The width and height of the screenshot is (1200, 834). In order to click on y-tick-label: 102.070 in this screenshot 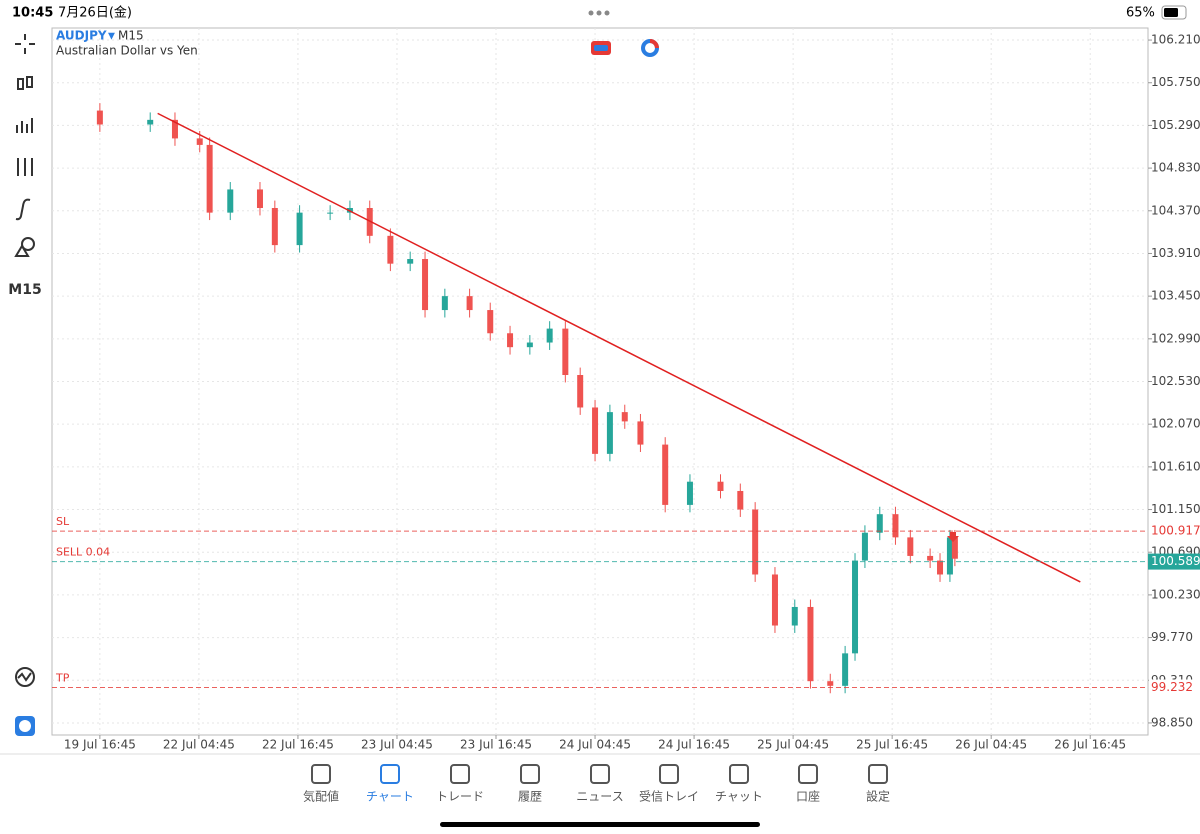, I will do `click(1175, 424)`.